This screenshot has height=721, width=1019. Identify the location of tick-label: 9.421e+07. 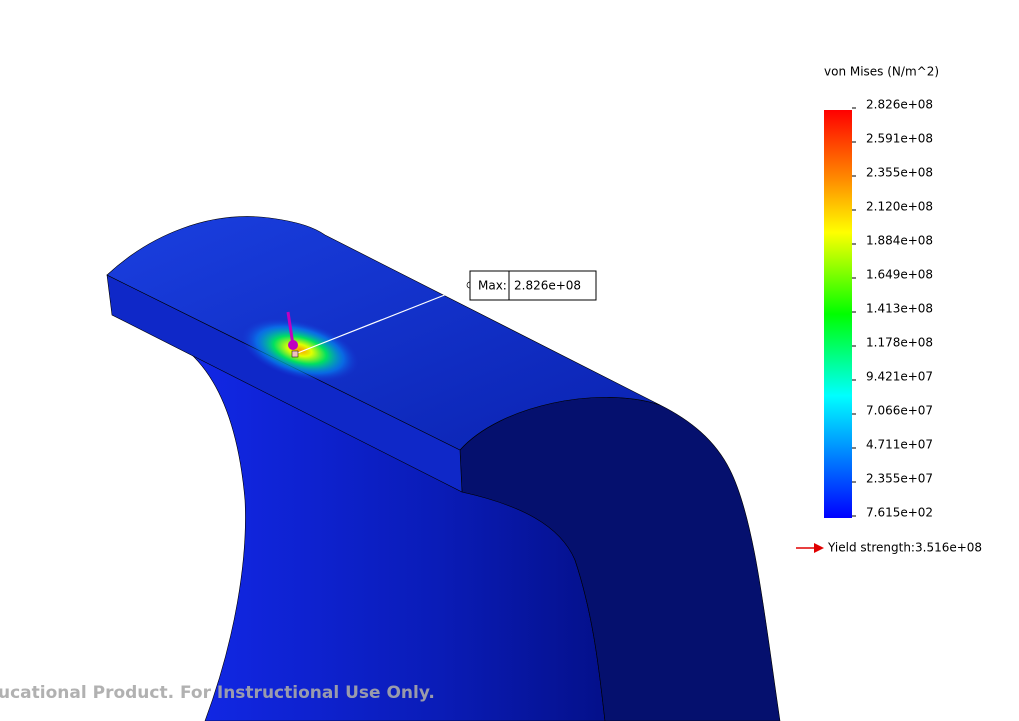
(899, 377).